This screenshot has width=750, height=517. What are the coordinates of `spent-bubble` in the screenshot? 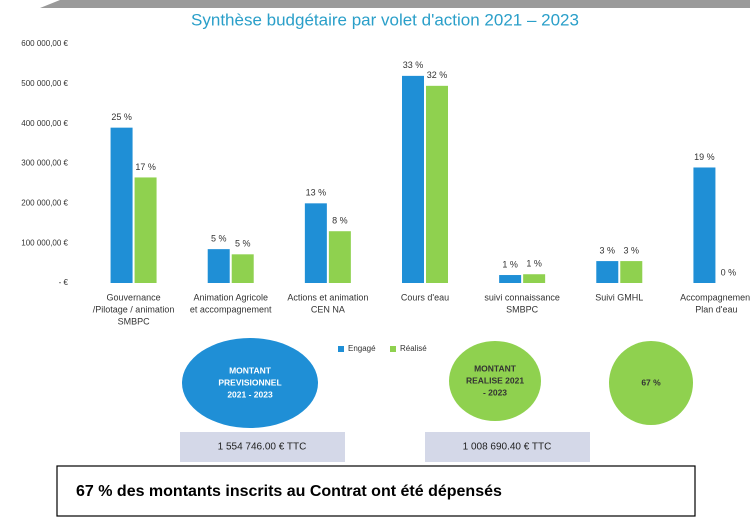 It's located at (495, 381).